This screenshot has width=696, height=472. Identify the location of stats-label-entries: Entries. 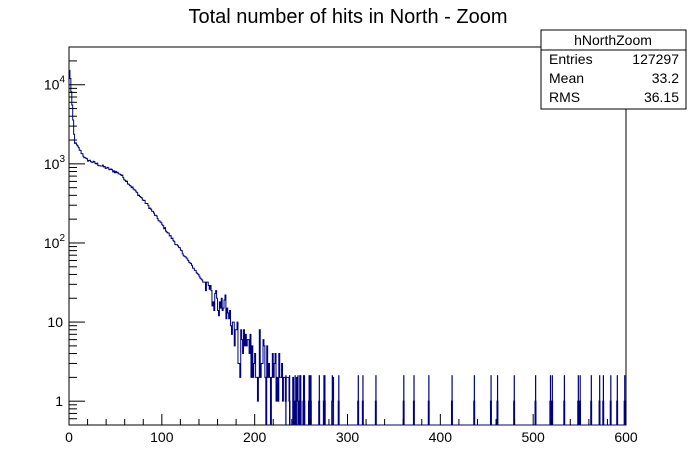
(571, 59).